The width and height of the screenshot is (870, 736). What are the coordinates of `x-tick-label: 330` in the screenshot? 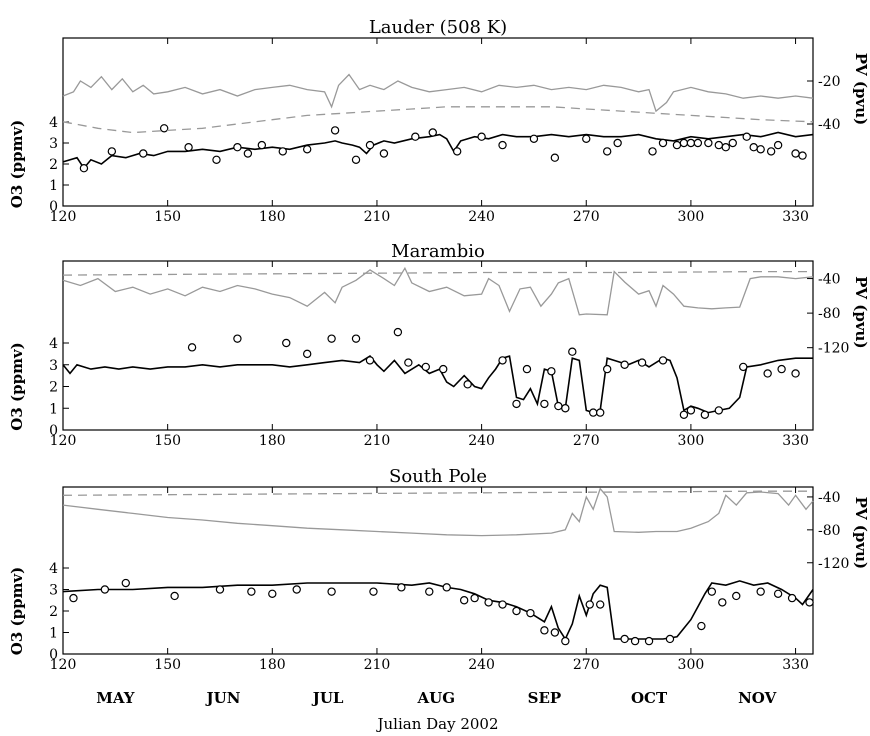 It's located at (795, 665).